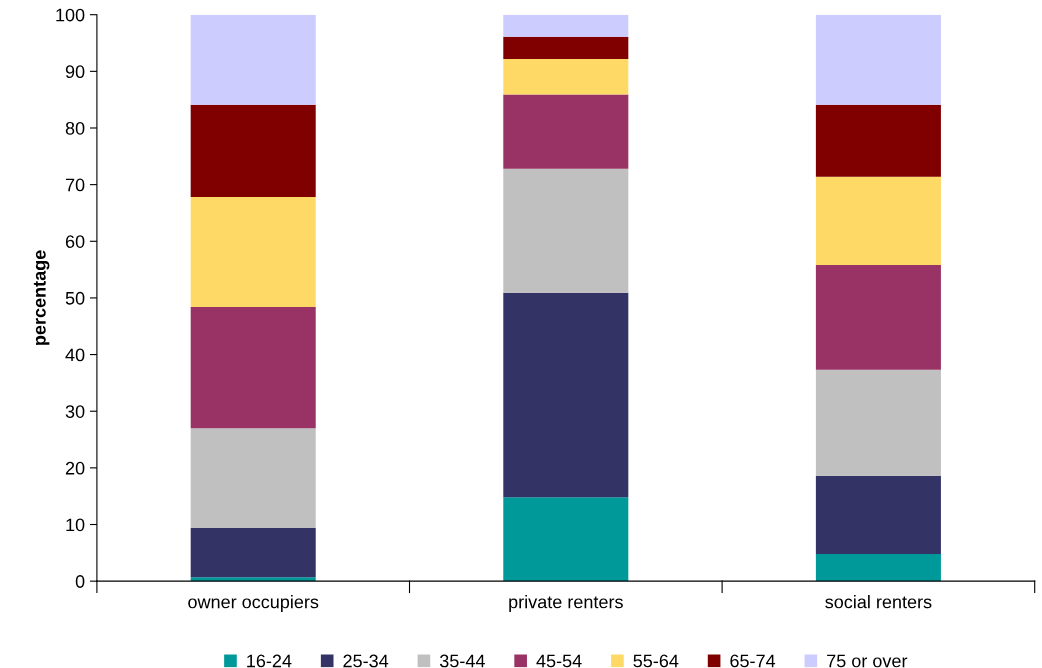 This screenshot has width=1042, height=668. I want to click on y-tick-label: 70, so click(75, 185).